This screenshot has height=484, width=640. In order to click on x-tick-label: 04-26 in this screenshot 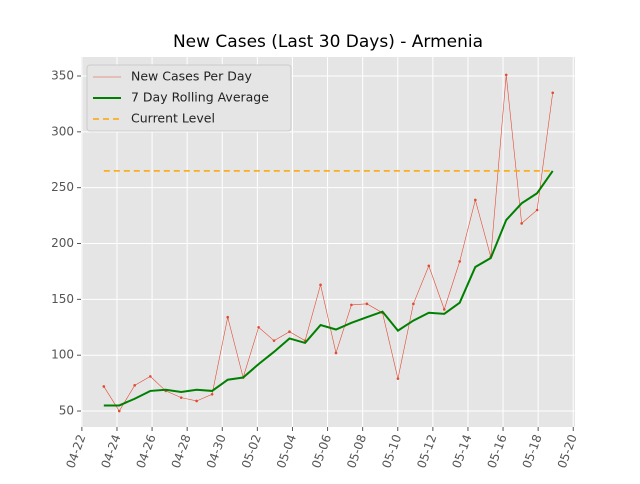, I will do `click(146, 452)`.